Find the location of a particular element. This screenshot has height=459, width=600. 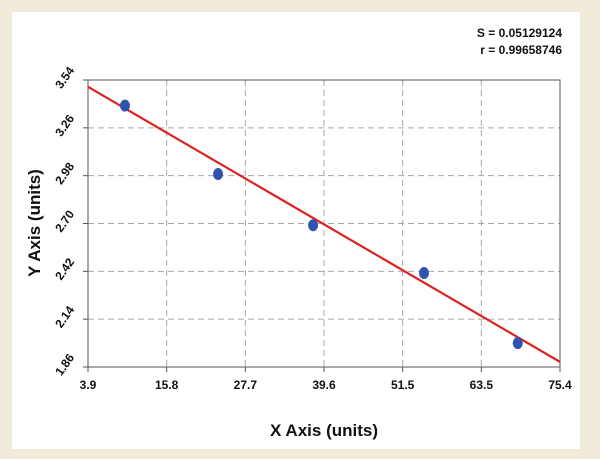

x-tick-label: 15.8 is located at coordinates (167, 385).